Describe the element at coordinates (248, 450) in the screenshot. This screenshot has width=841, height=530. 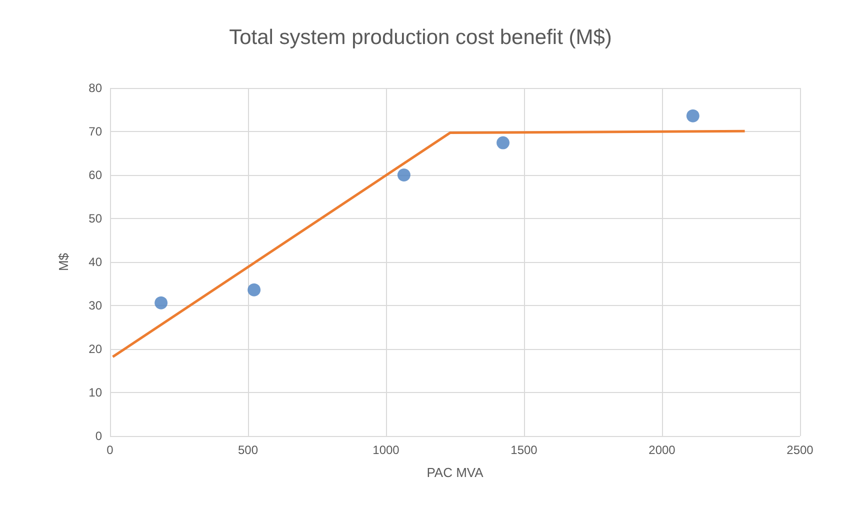
I see `x-tick-label: 500` at that location.